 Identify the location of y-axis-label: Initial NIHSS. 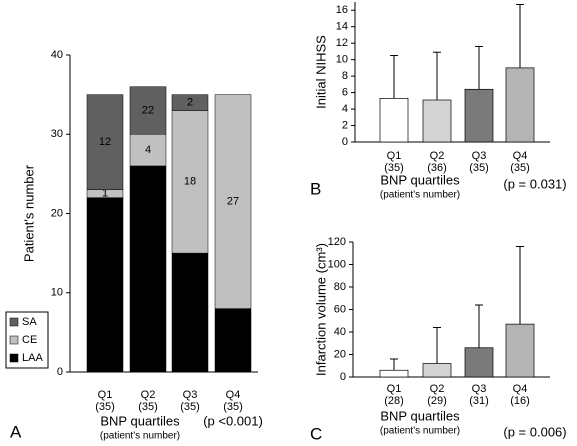
(320, 72).